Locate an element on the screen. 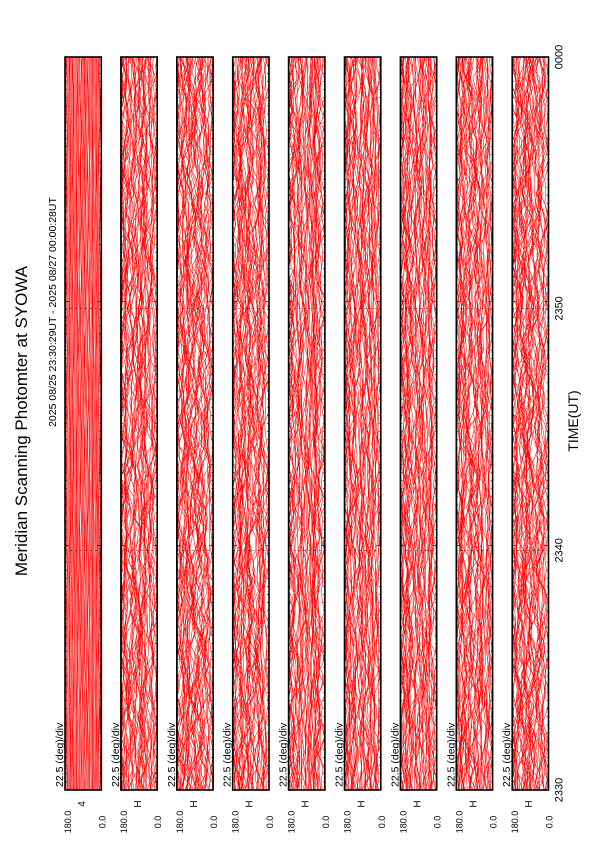  panel-9: 180.0 0.0 H 22.5 (deg)/div is located at coordinates (528, 444).